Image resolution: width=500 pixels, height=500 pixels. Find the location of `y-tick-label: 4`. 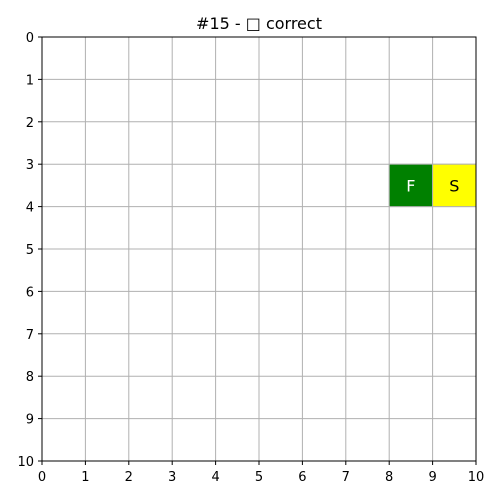

y-tick-label: 4 is located at coordinates (30, 208).